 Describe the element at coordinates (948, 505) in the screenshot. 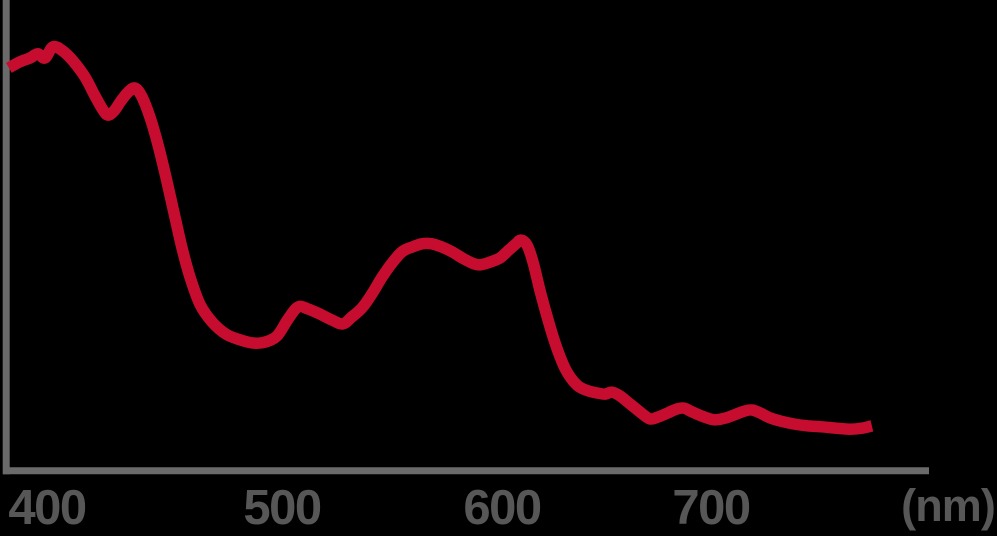

I see `x-axis-unit-label: (nm)` at that location.